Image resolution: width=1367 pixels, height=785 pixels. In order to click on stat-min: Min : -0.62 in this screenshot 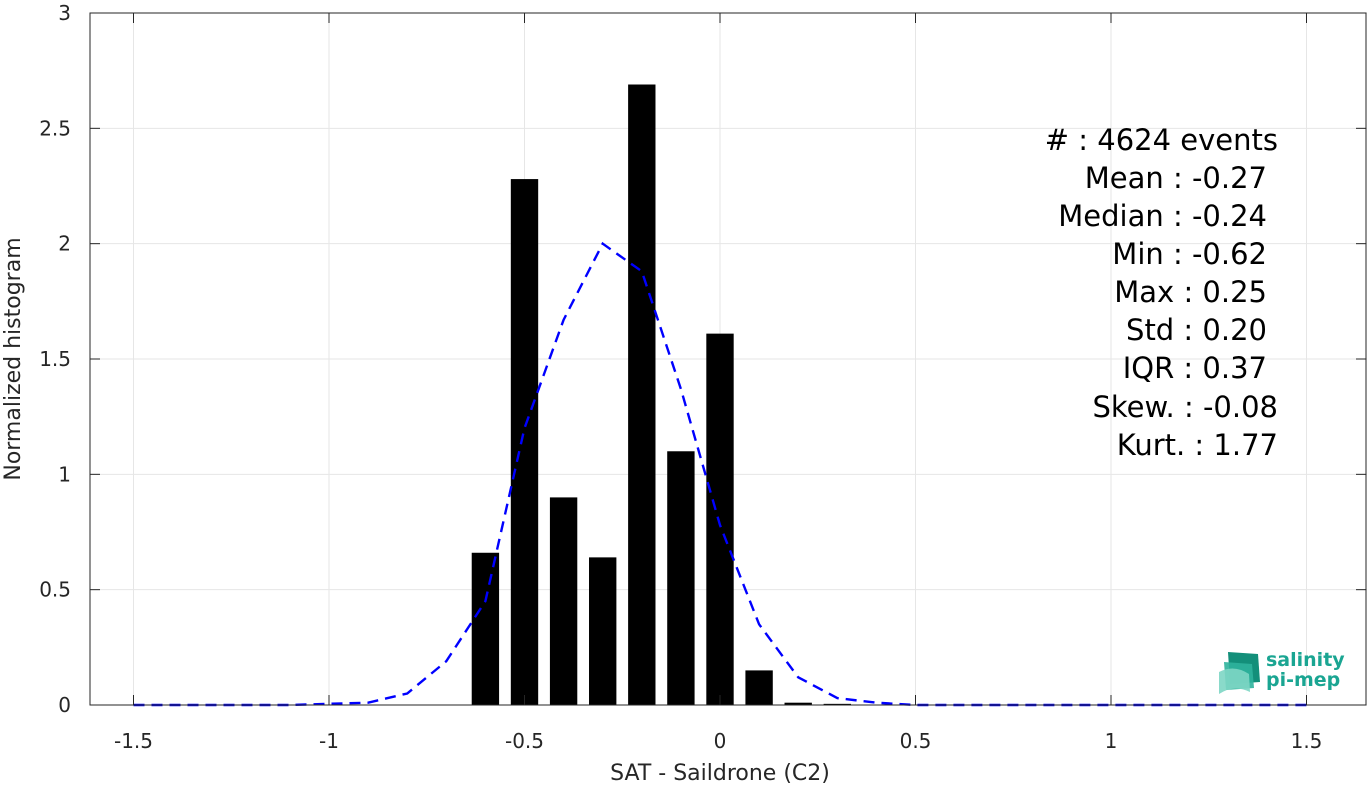, I will do `click(1189, 254)`.